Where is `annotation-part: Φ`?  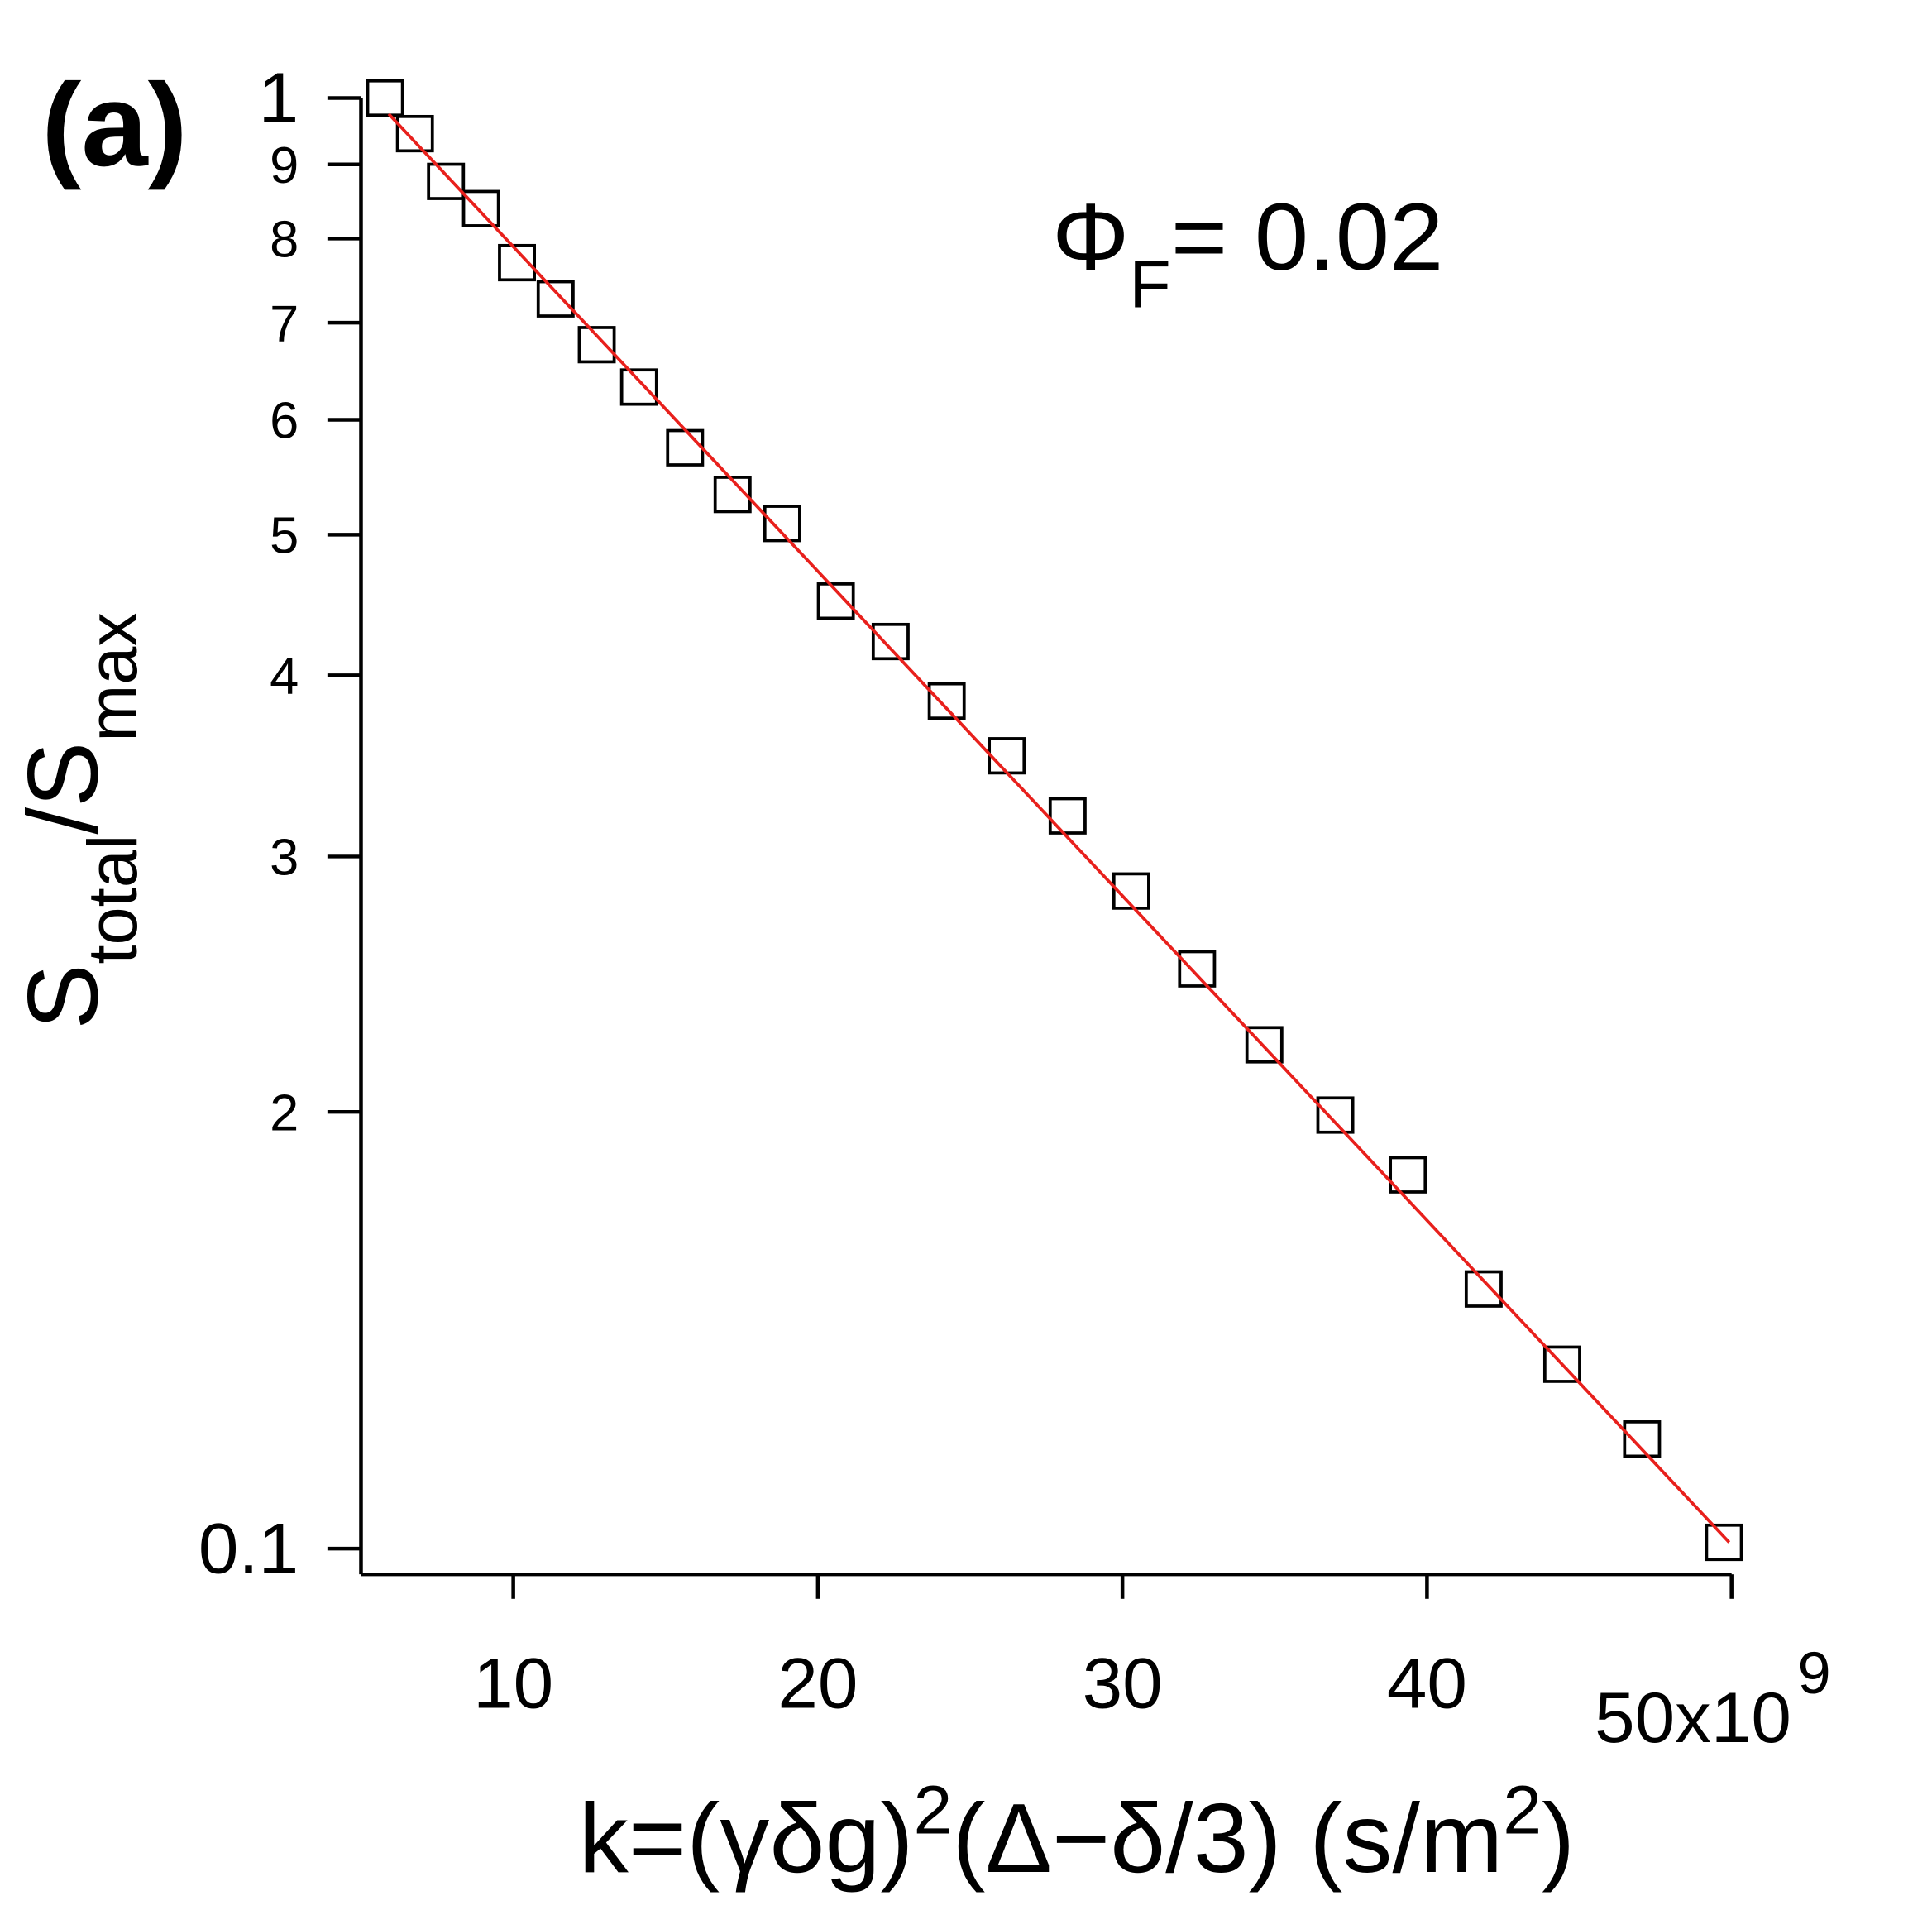 annotation-part: Φ is located at coordinates (1091, 237).